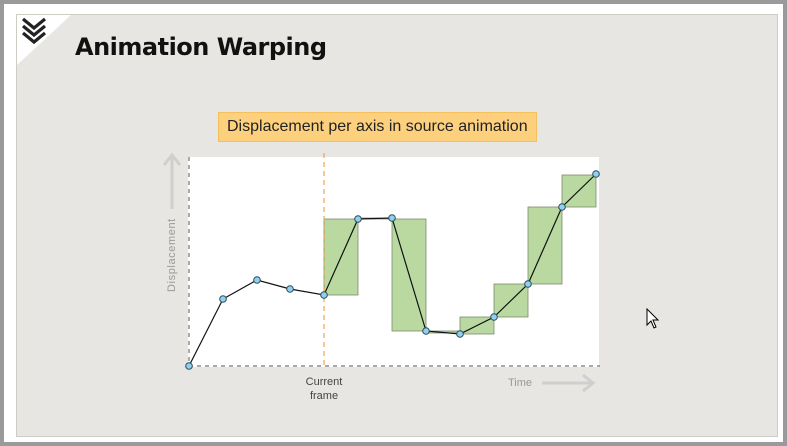 This screenshot has height=446, width=787. What do you see at coordinates (34, 31) in the screenshot?
I see `chevron-logo-icon` at bounding box center [34, 31].